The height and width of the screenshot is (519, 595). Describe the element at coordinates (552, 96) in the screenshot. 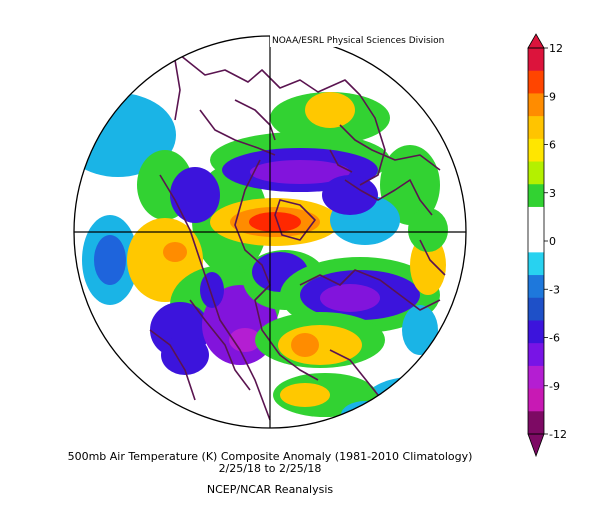

I see `colorbar-tick-label: 9` at that location.